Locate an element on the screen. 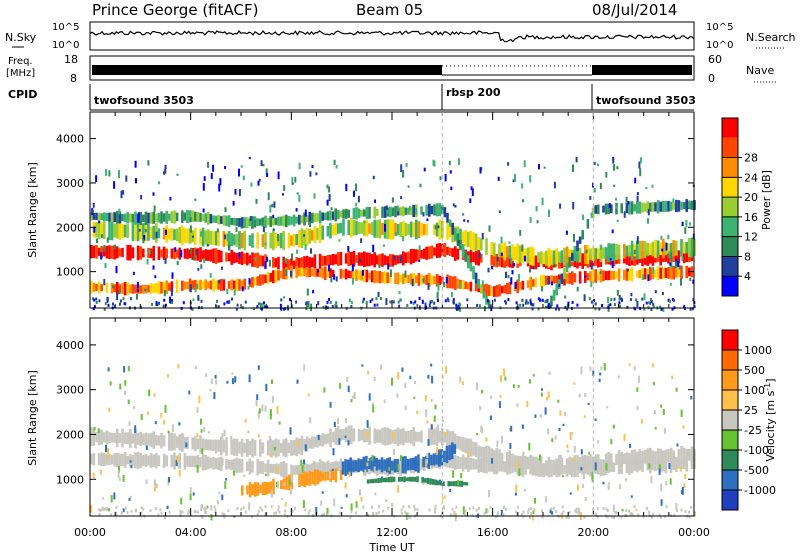 This screenshot has width=800, height=558. colorbar-swatch is located at coordinates (730, 286).